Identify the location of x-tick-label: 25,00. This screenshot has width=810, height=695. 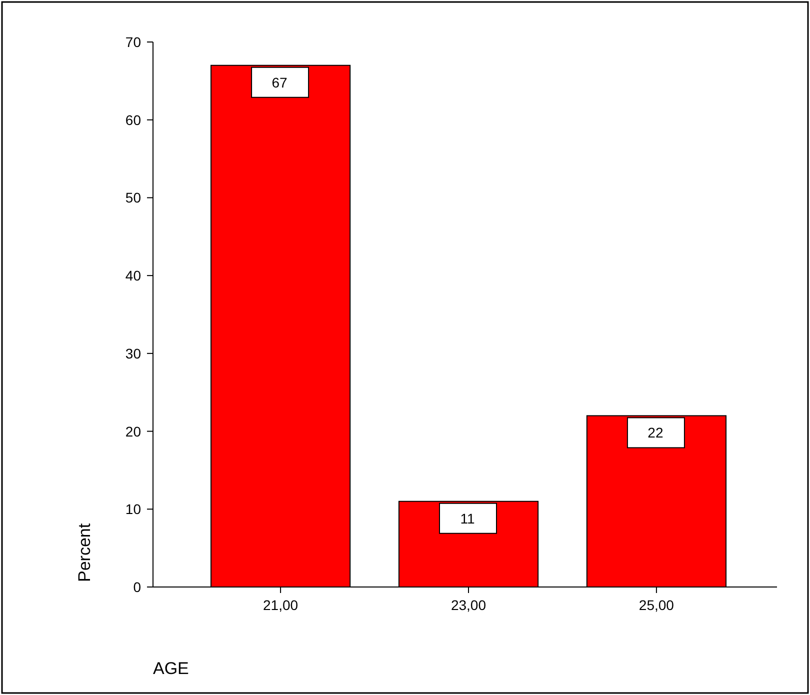
(656, 605).